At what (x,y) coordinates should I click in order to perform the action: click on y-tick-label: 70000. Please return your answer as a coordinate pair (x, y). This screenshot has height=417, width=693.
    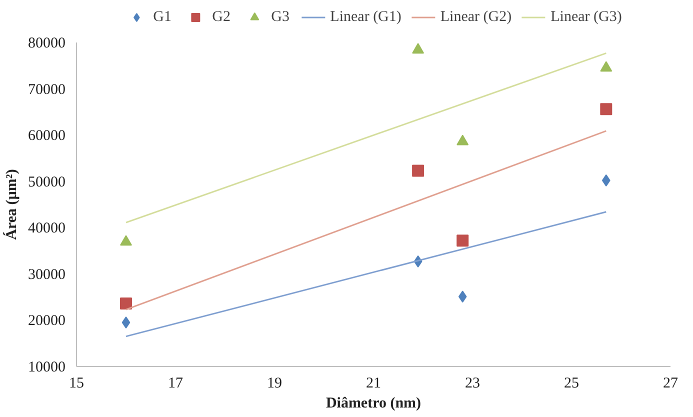
    Looking at the image, I should click on (47, 90).